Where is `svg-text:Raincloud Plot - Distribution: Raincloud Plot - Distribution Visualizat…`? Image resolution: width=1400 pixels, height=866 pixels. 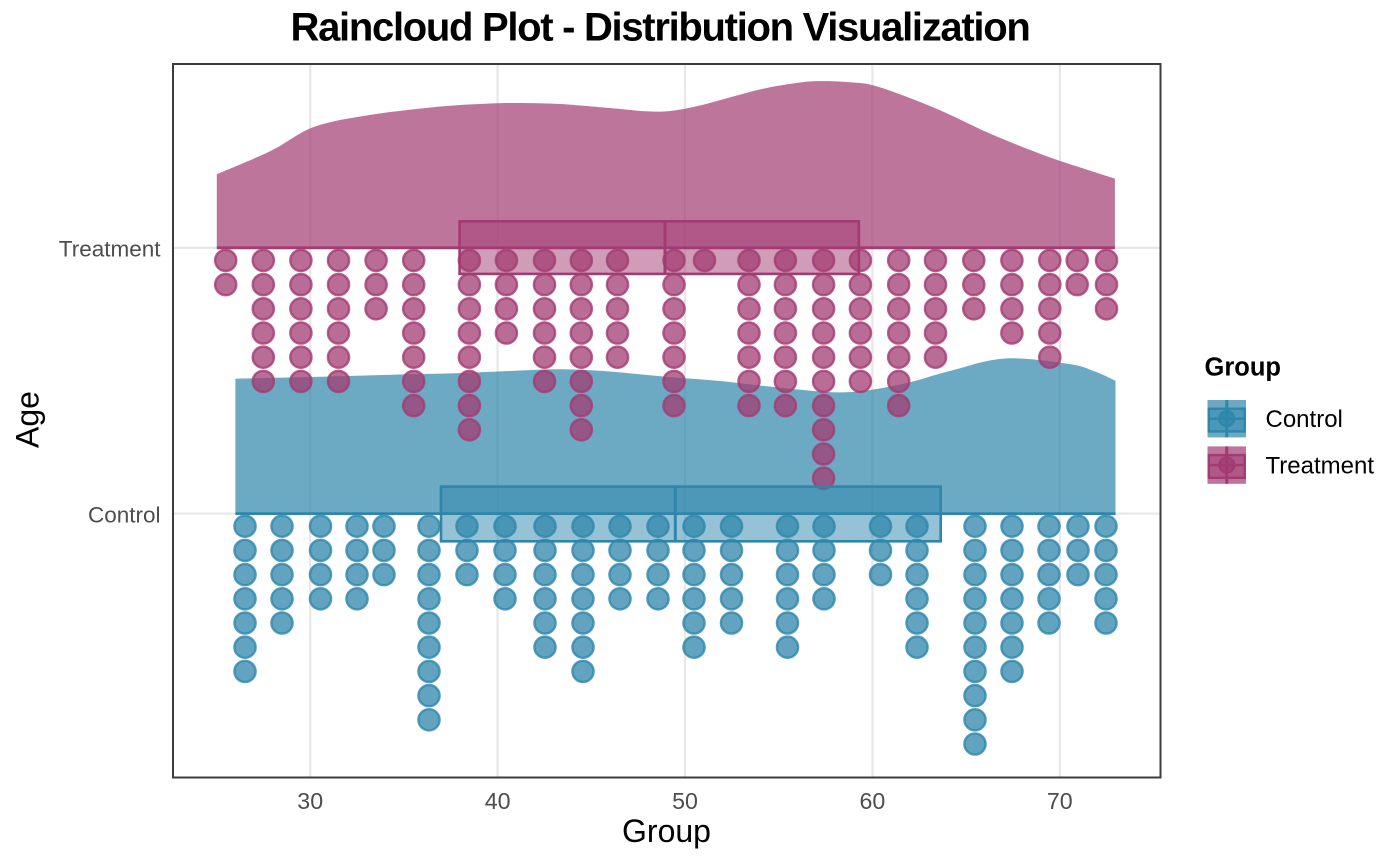 svg-text:Raincloud Plot - Distribution: Raincloud Plot - Distribution Visualizat… is located at coordinates (660, 27).